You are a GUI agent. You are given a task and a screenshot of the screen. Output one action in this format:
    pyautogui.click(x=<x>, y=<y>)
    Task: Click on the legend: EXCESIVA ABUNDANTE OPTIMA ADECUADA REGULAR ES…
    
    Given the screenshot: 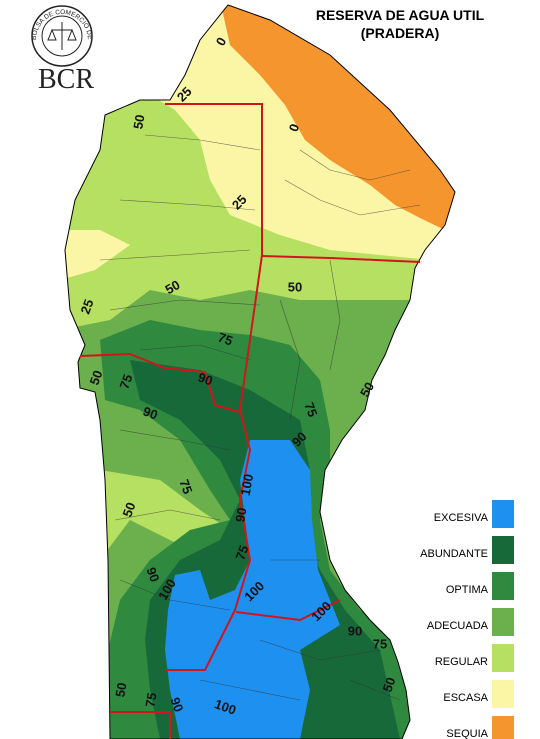 What is the action you would take?
    pyautogui.click(x=467, y=619)
    